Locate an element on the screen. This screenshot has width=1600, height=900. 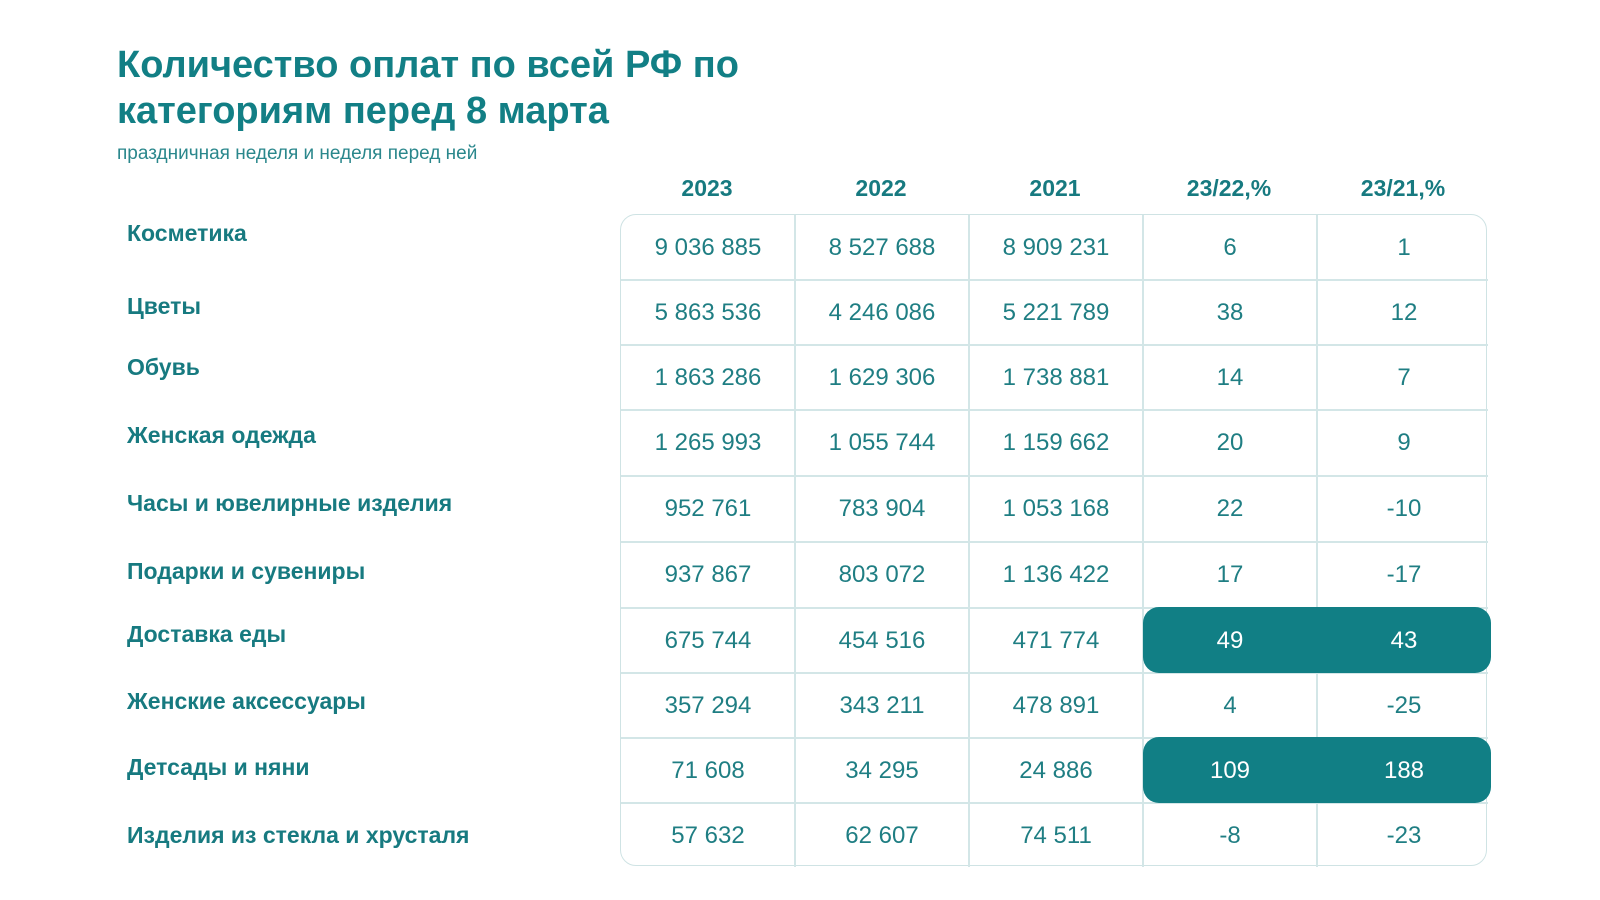
table-cell: 343 211 is located at coordinates (882, 705).